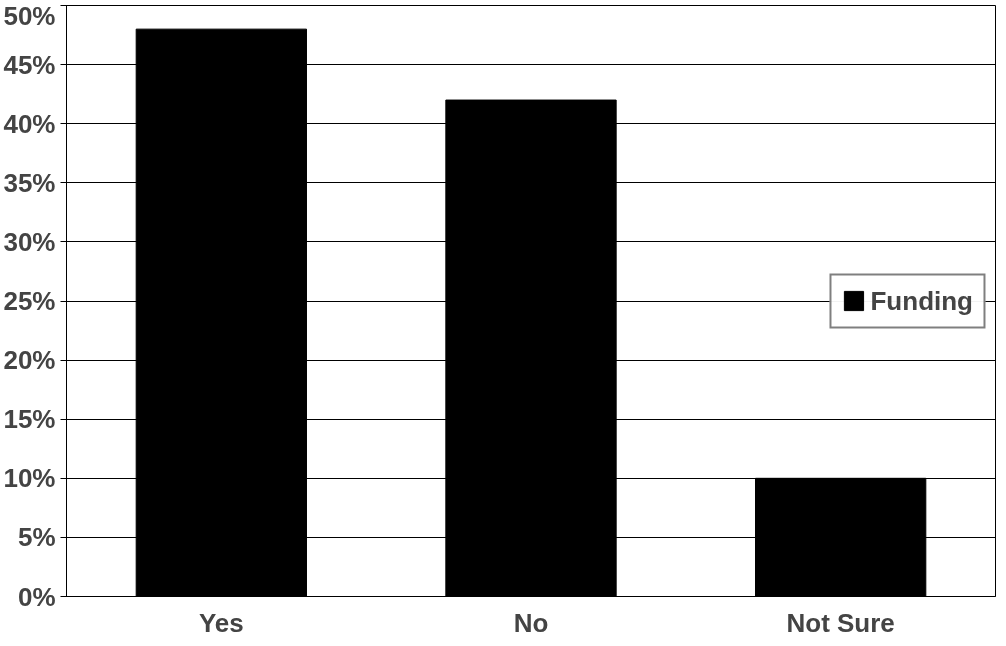 The height and width of the screenshot is (646, 1006). Describe the element at coordinates (29, 241) in the screenshot. I see `y-tick-label: 30%` at that location.